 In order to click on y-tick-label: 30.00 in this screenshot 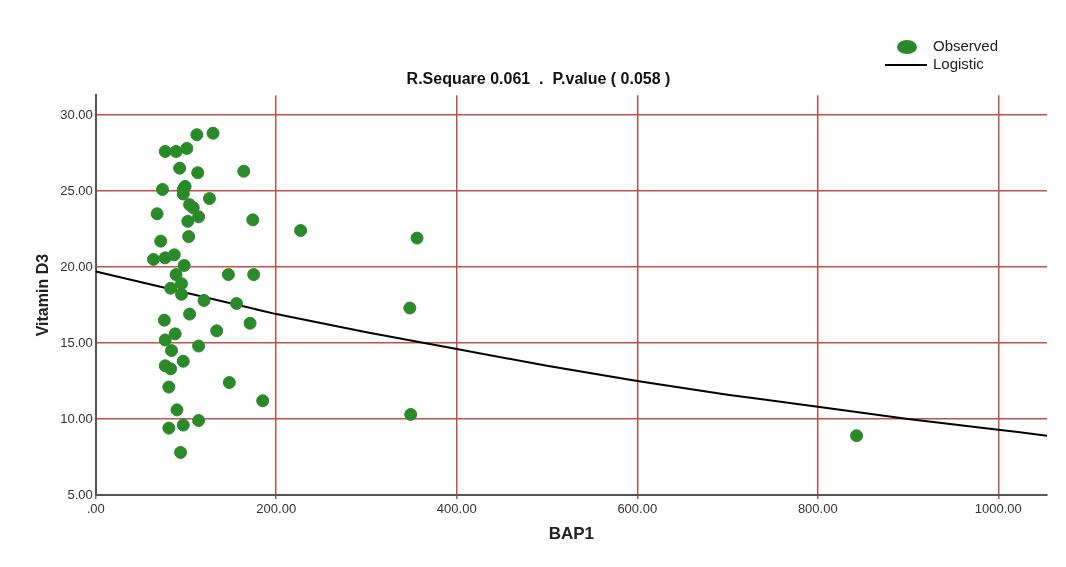, I will do `click(76, 114)`.